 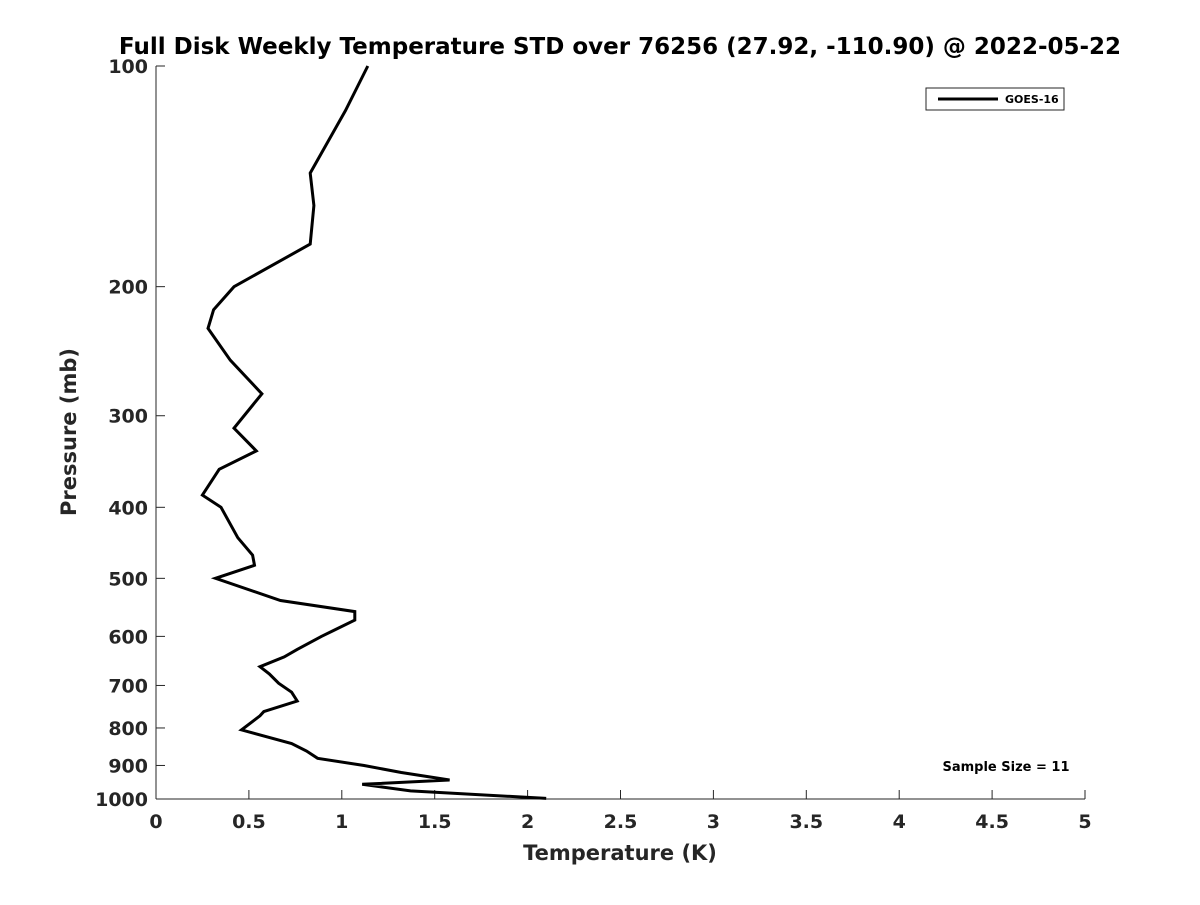 What do you see at coordinates (1084, 822) in the screenshot?
I see `x-tick-label: 5` at bounding box center [1084, 822].